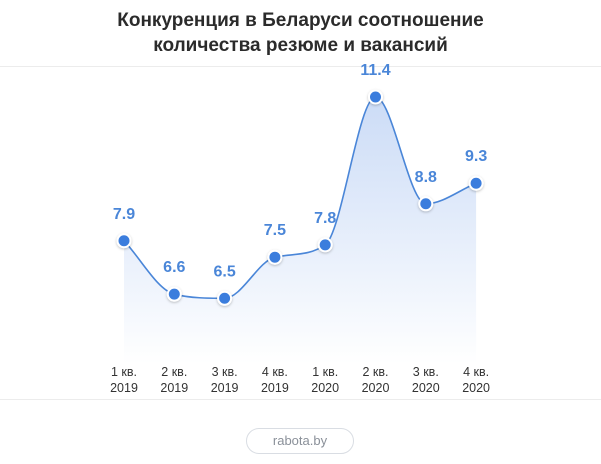 The height and width of the screenshot is (464, 601). What do you see at coordinates (124, 214) in the screenshot?
I see `data-label: 7.9` at bounding box center [124, 214].